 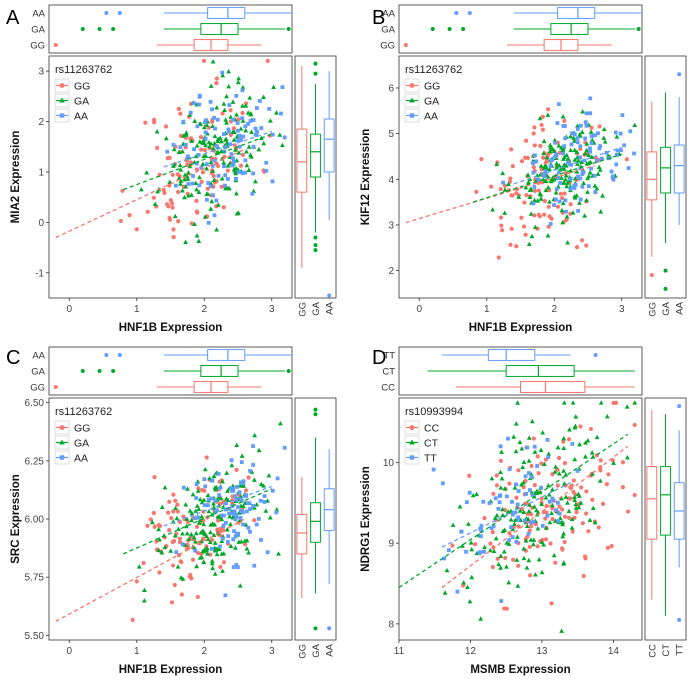 What do you see at coordinates (432, 429) in the screenshot?
I see `legend-label: CC` at bounding box center [432, 429].